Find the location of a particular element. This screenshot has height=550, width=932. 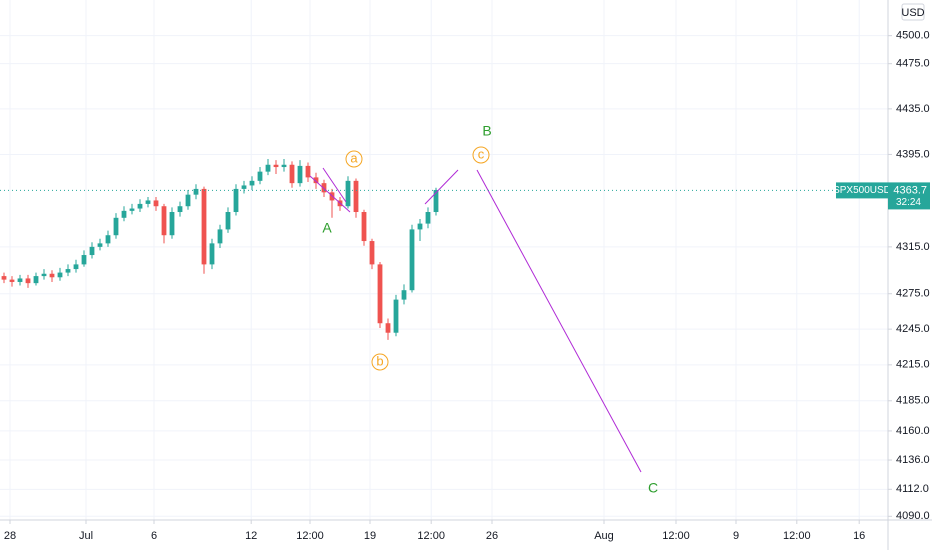

y-tick-label: 4245.0 is located at coordinates (913, 329).